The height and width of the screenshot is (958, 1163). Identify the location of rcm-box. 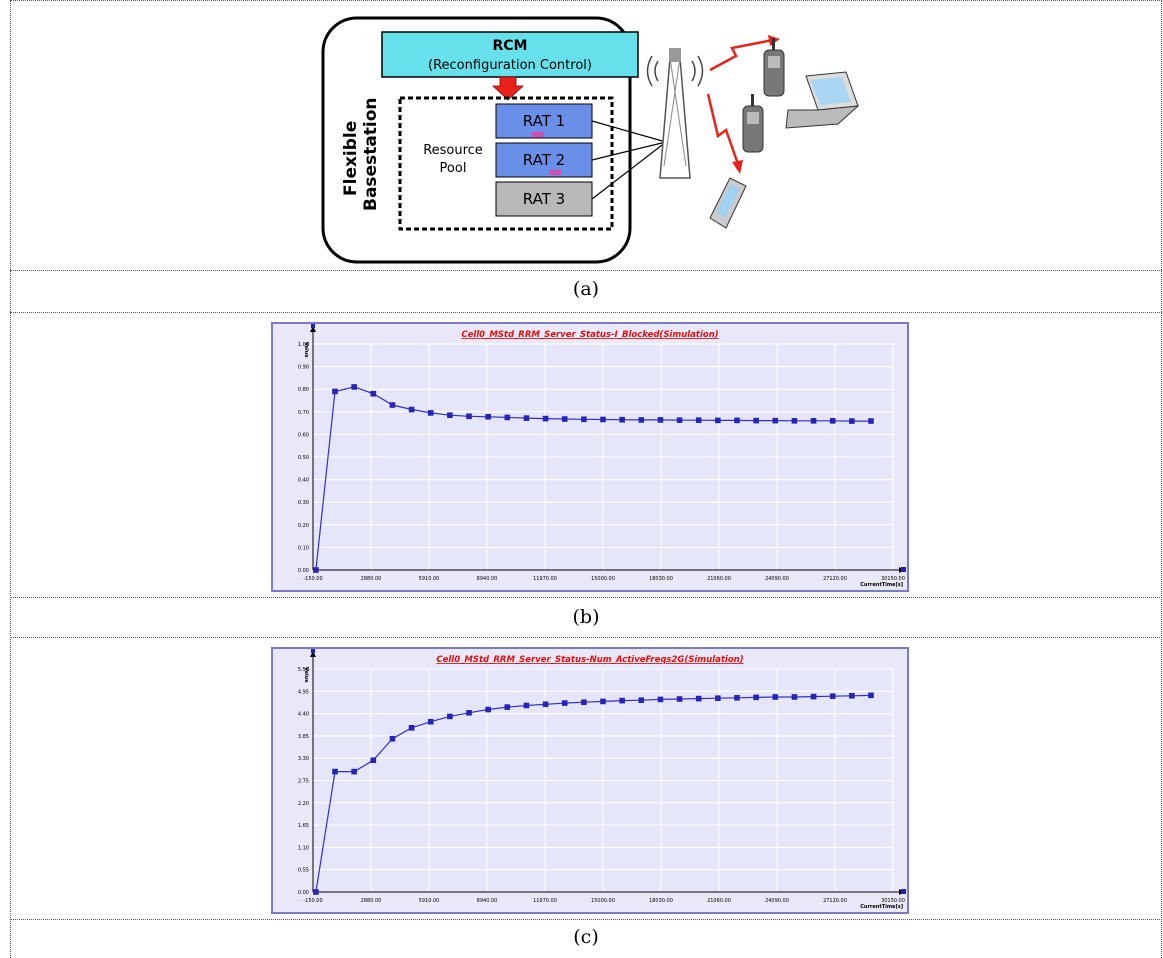
(510, 54).